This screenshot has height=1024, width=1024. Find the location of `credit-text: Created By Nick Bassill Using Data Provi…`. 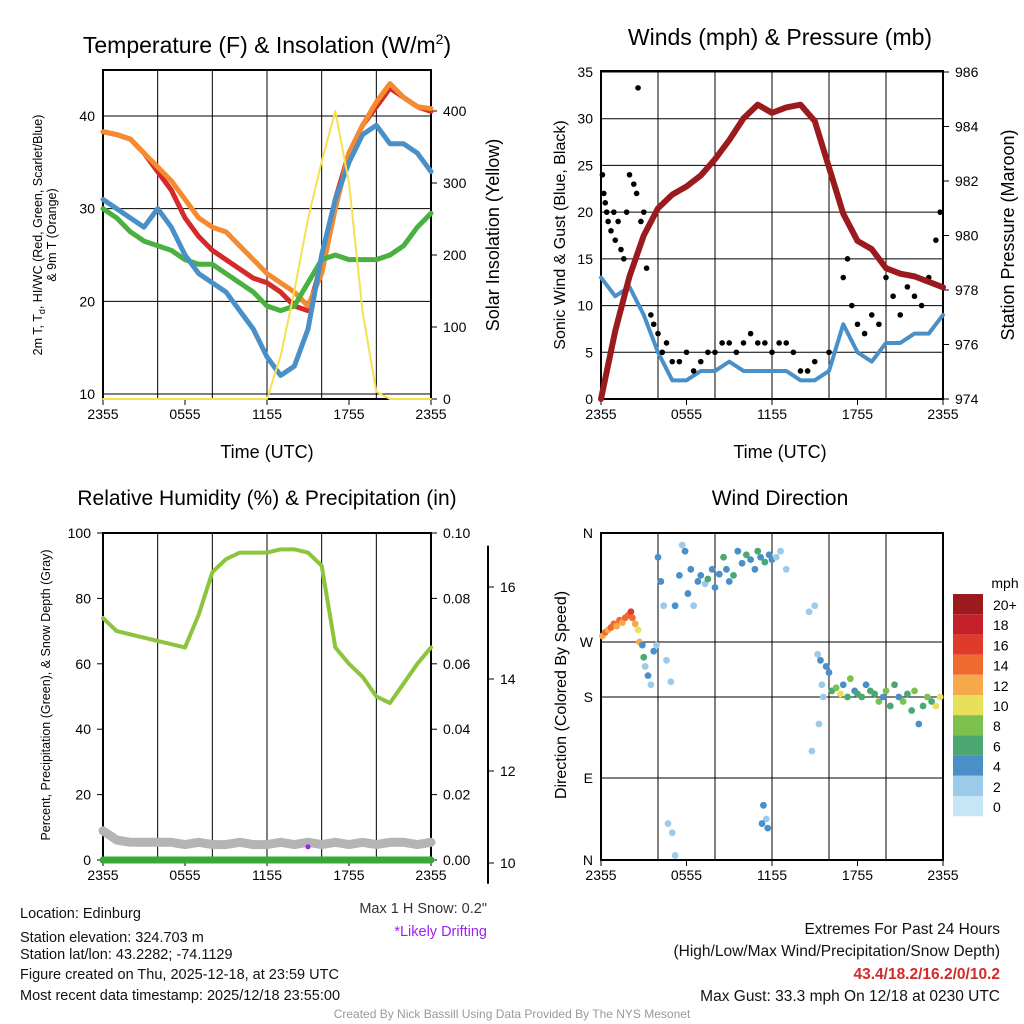

credit-text: Created By Nick Bassill Using Data Provi… is located at coordinates (512, 1014).